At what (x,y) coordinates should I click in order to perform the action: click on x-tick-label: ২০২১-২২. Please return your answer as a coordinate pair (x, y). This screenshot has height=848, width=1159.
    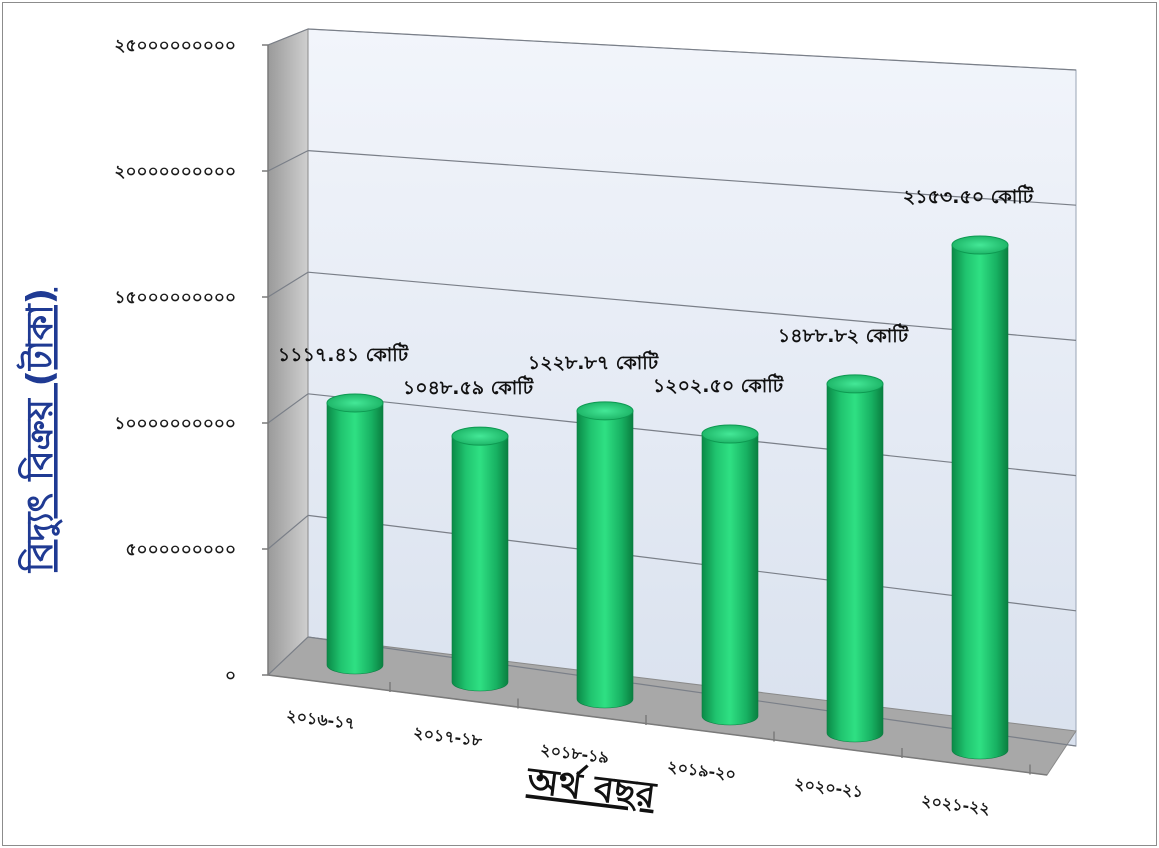
    Looking at the image, I should click on (955, 804).